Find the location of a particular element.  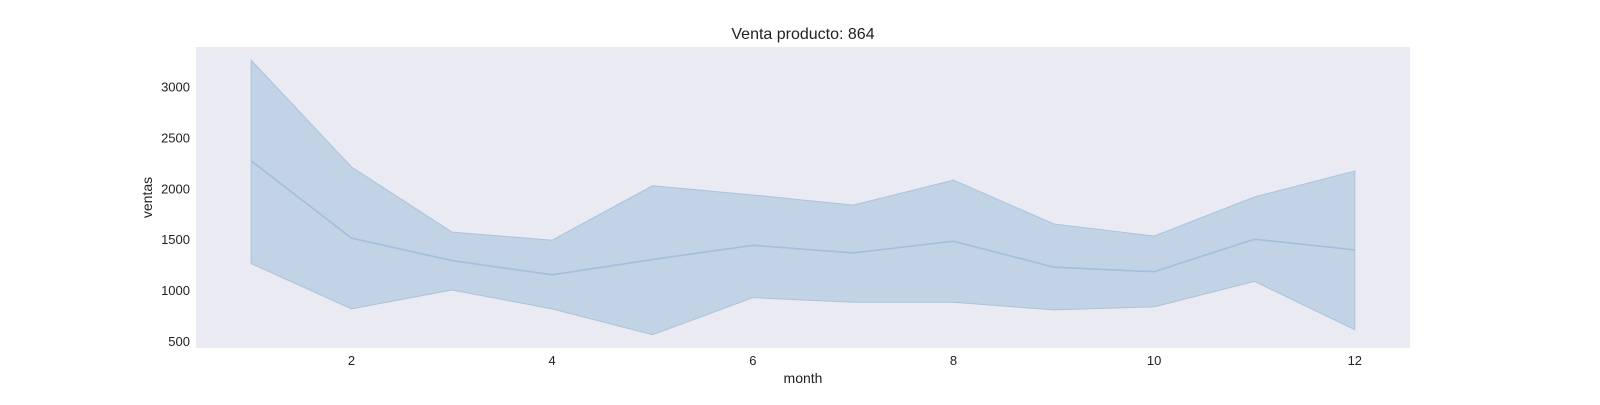

y-axis-ticks: 500 1000 1500 2000 2500 3000 is located at coordinates (175, 214).